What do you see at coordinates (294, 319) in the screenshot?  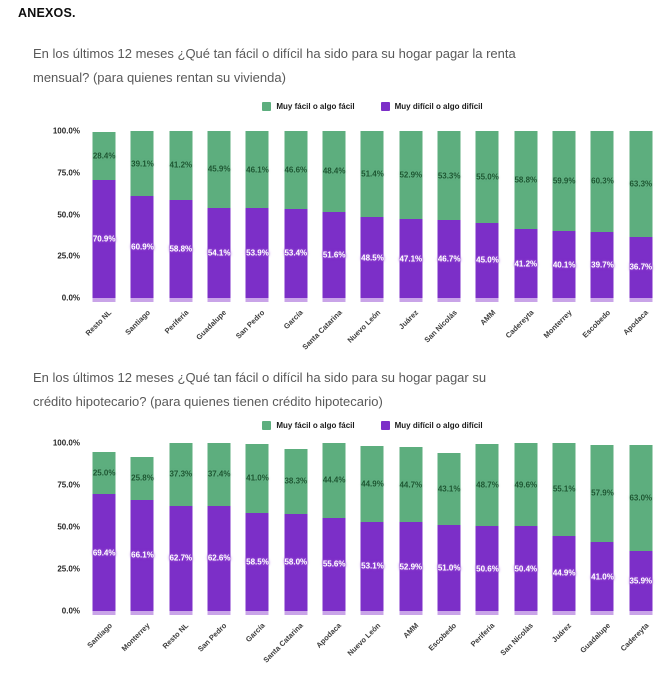 I see `x-axis-label: García` at bounding box center [294, 319].